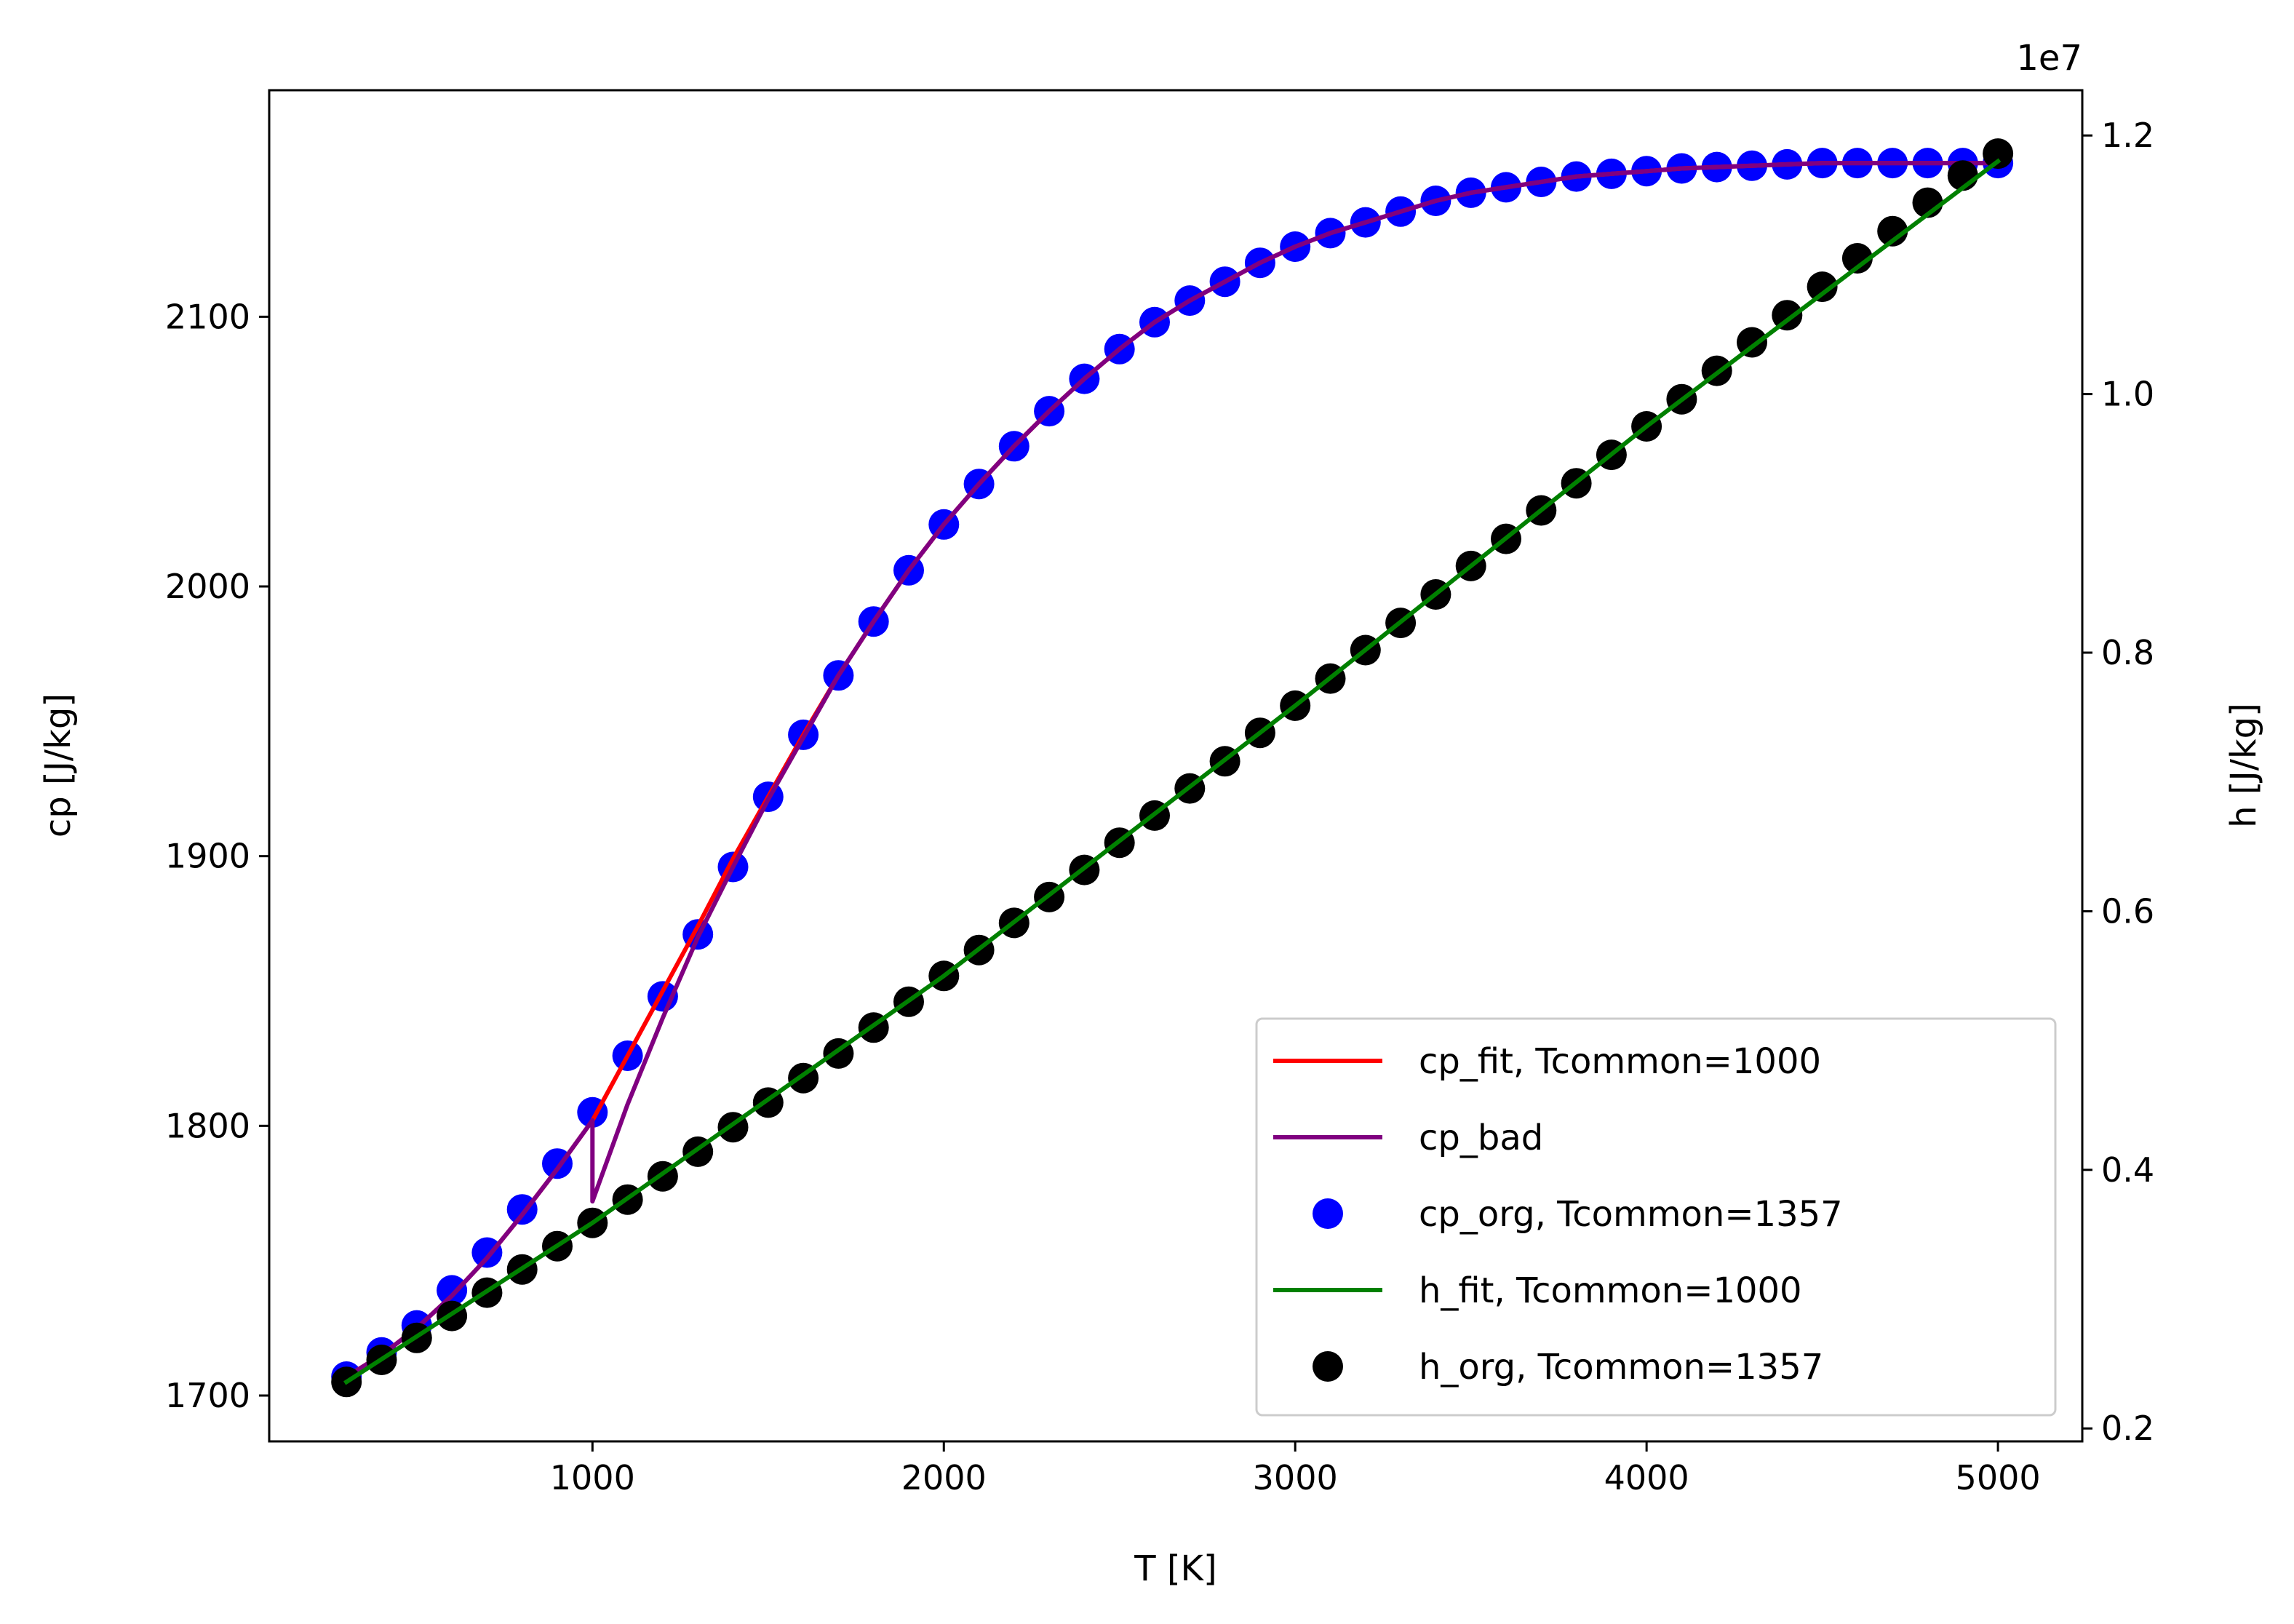 The height and width of the screenshot is (1624, 2294). Describe the element at coordinates (207, 586) in the screenshot. I see `y-tick-label: 2000` at that location.